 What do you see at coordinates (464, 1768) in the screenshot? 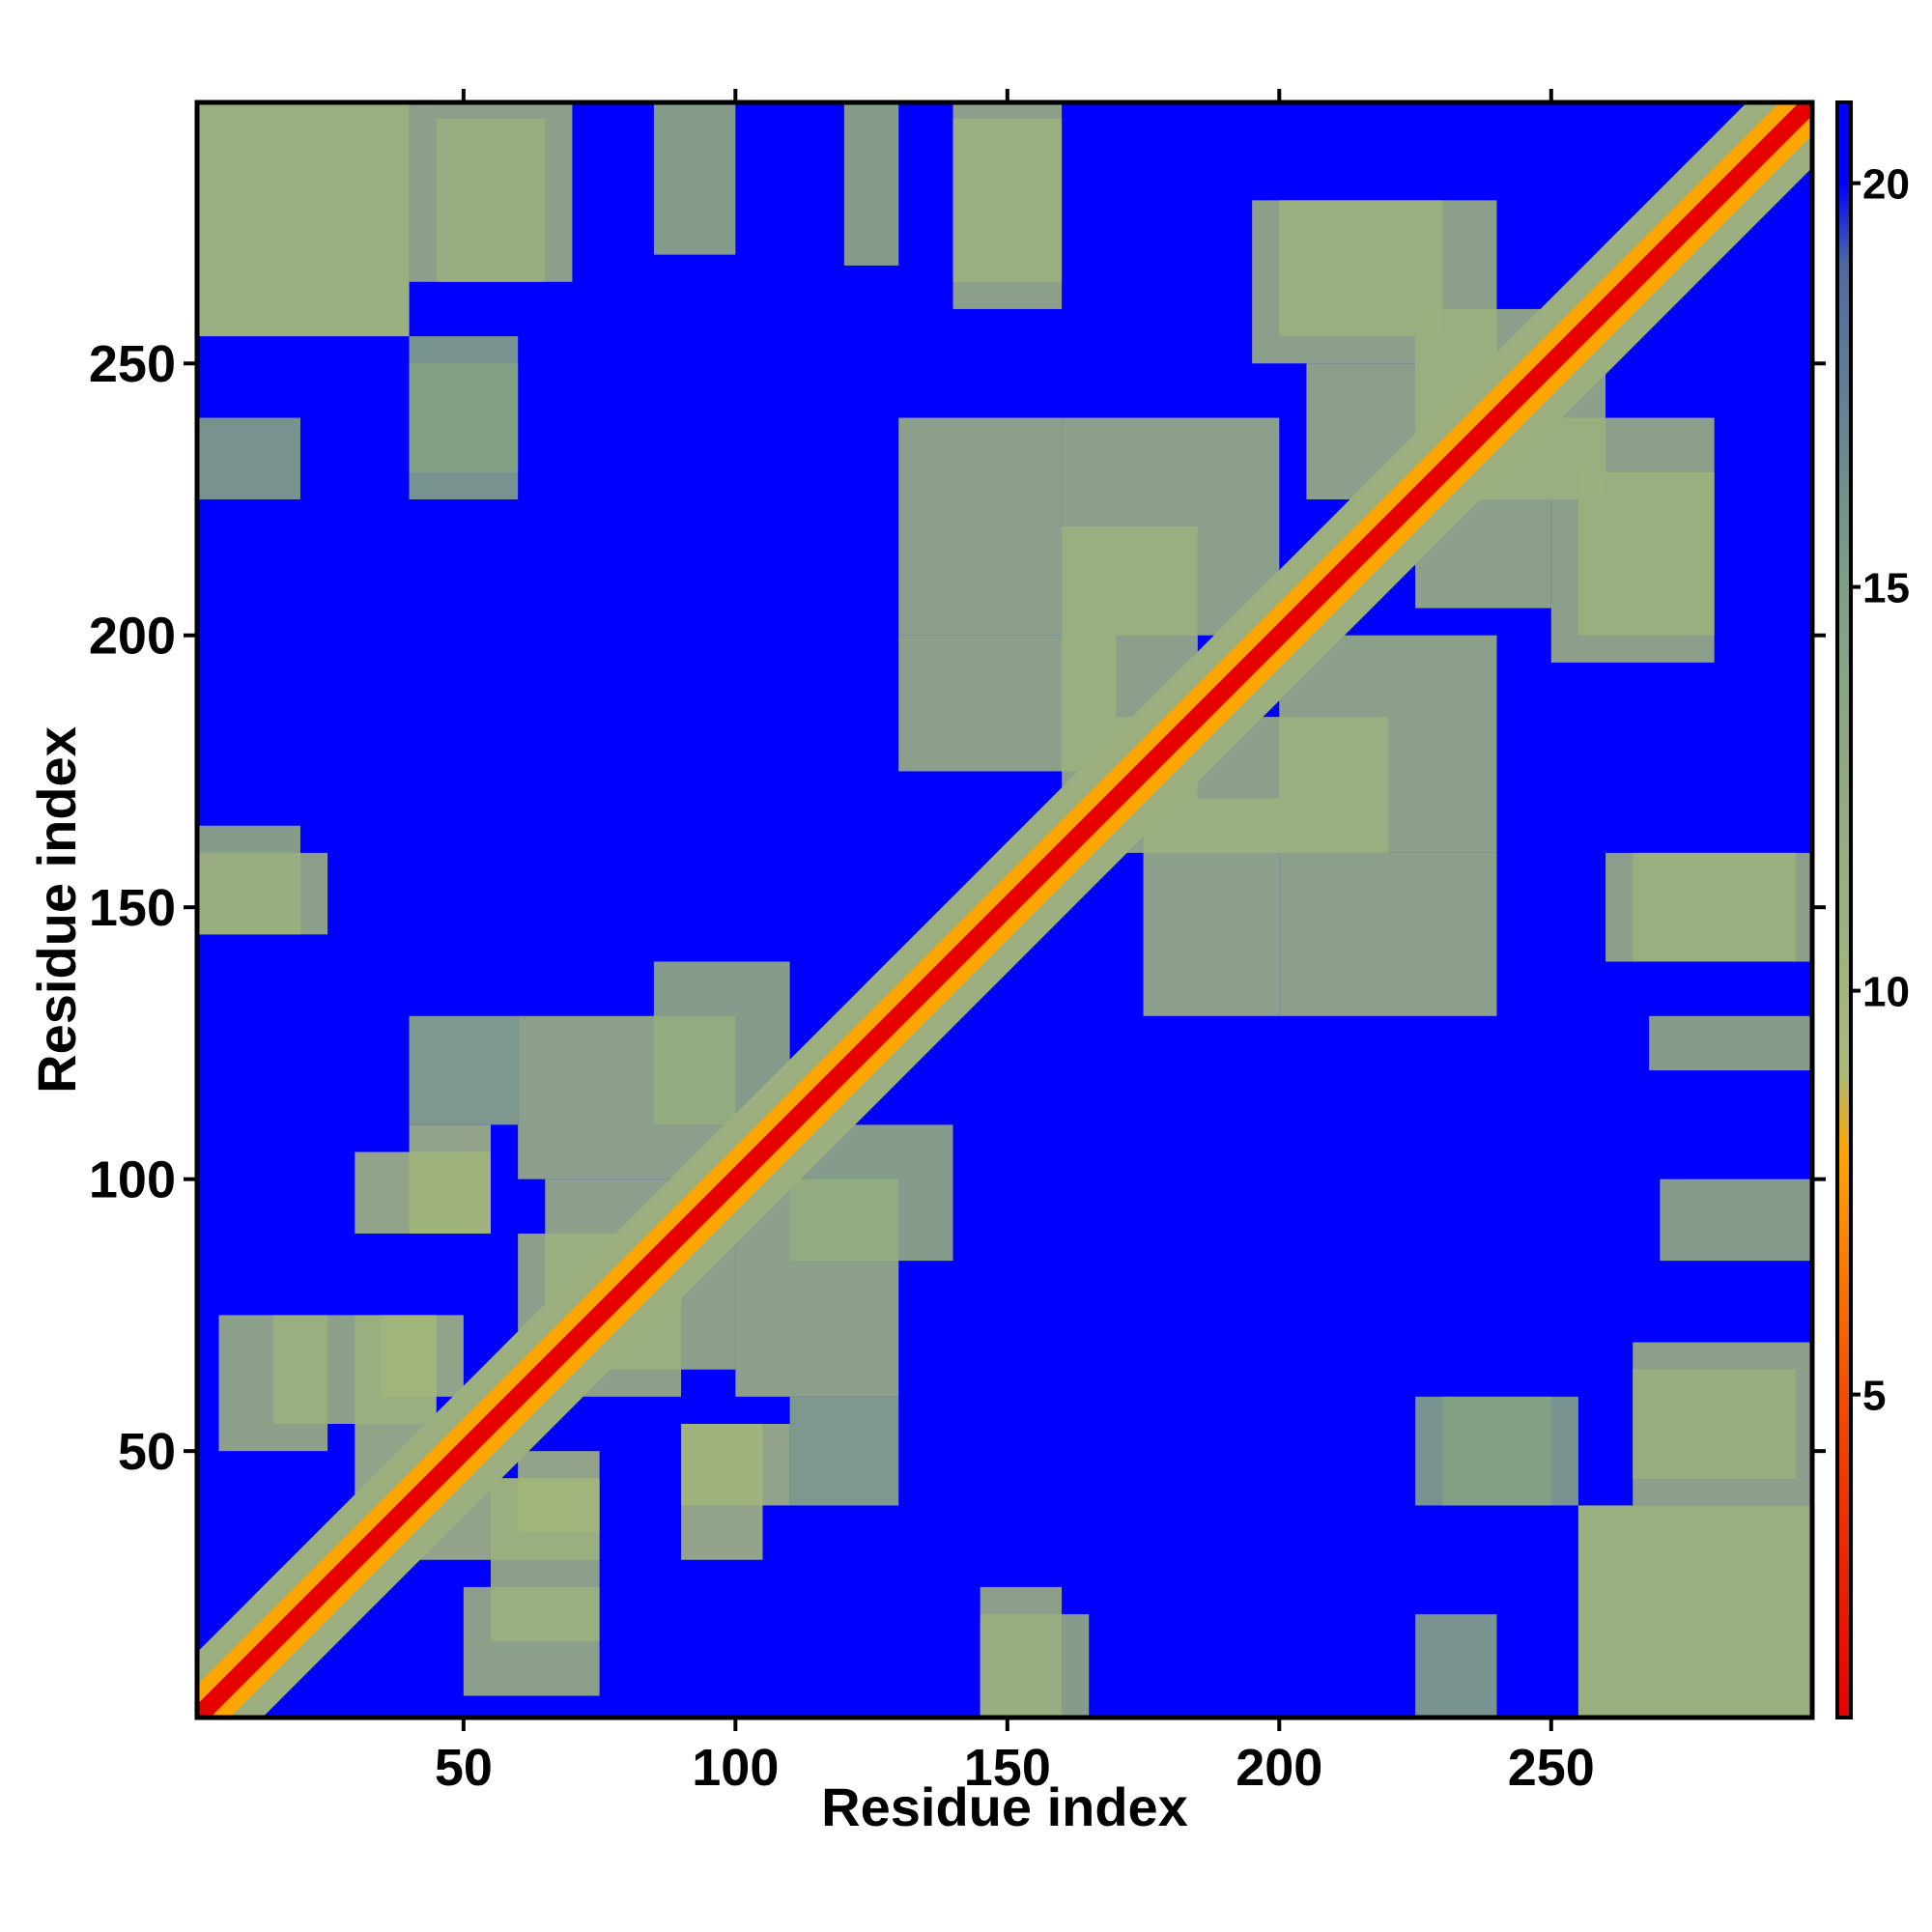
I see `x-tick-label: 50` at bounding box center [464, 1768].